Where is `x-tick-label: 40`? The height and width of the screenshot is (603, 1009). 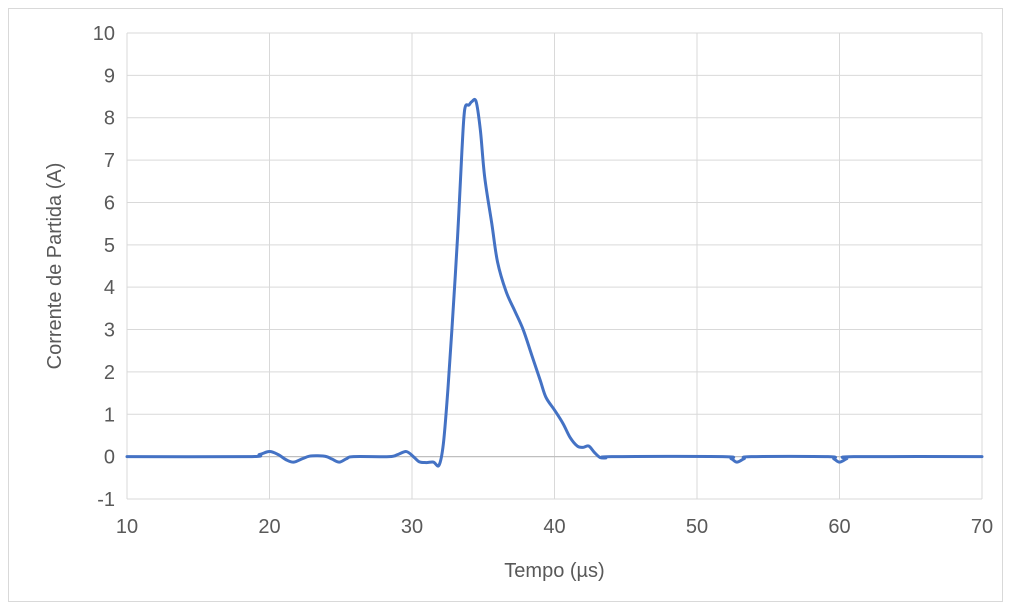
x-tick-label: 40 is located at coordinates (554, 527).